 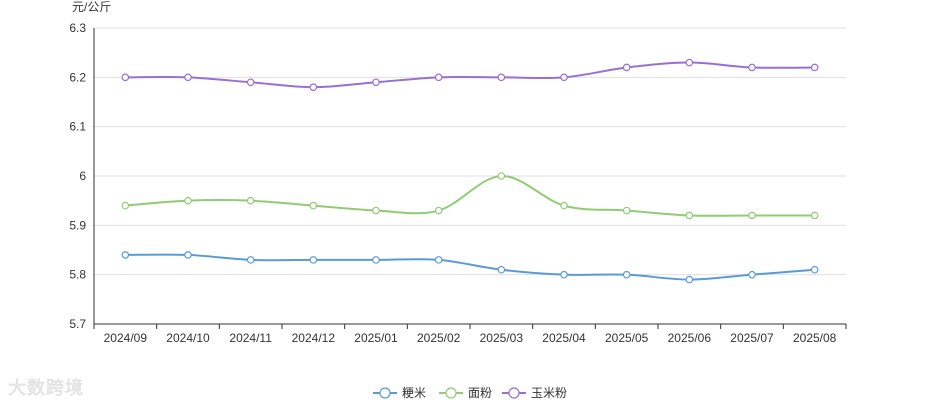 I want to click on x-tick-label: 2025/08, so click(x=815, y=338).